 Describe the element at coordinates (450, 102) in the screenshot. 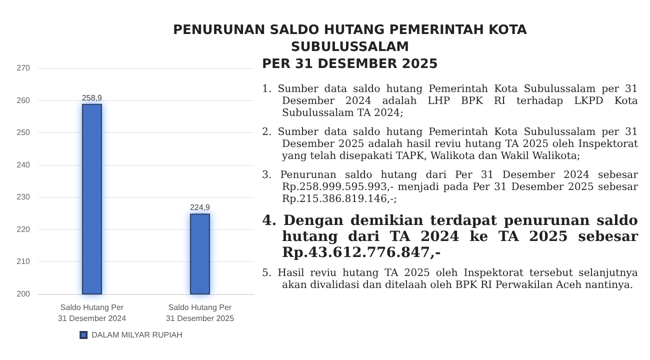

I see `text: 1. Sumber data saldo hutang Pemerintah Kota Subulussalam per 31 Desember 2024 adalah LHP BPK RI terhadap LKPD Kota Subulussalam TA 2024;` at that location.